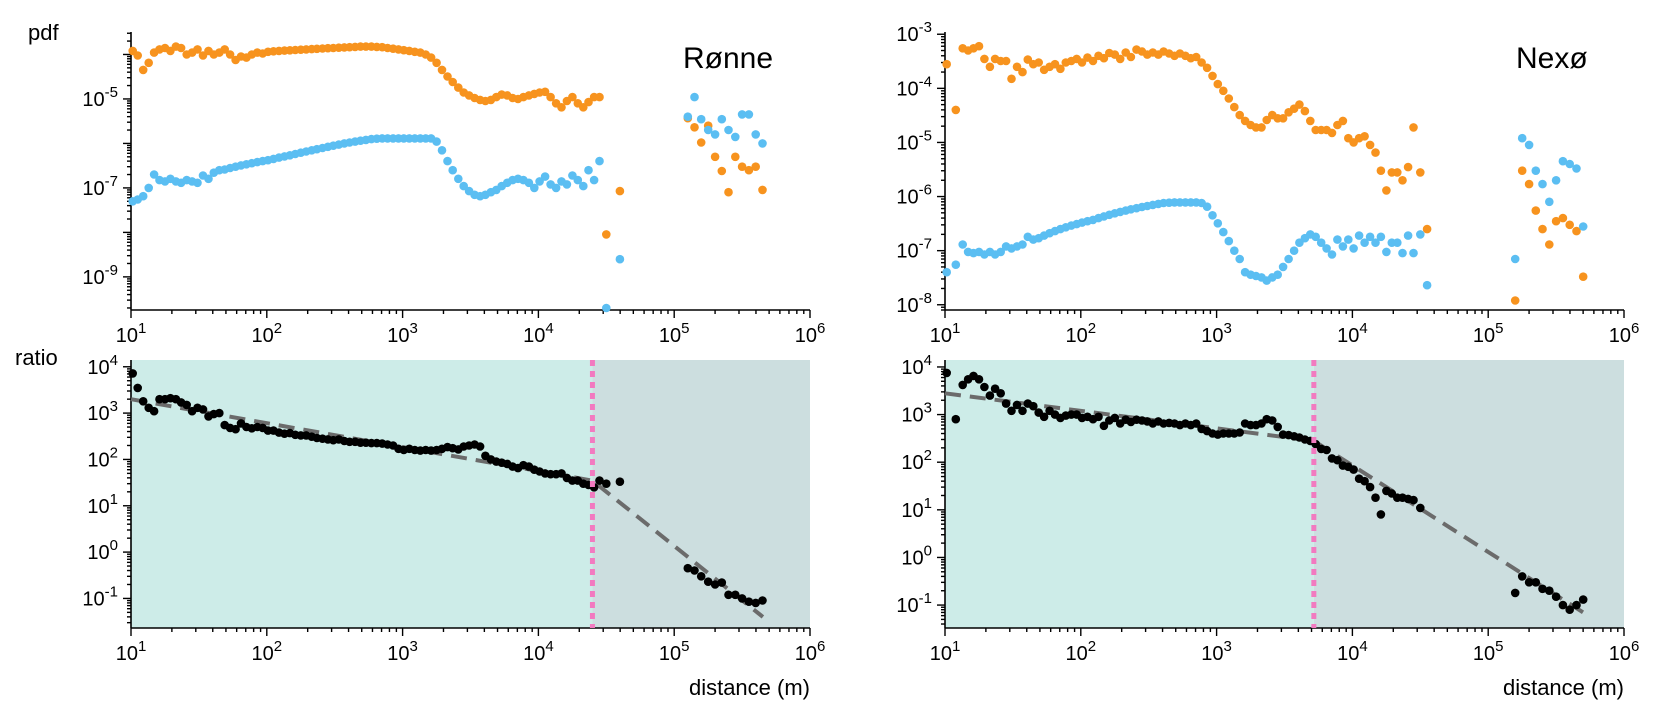 Image resolution: width=1662 pixels, height=725 pixels. I want to click on x-tick-label: 10⁴, so click(1352, 333).